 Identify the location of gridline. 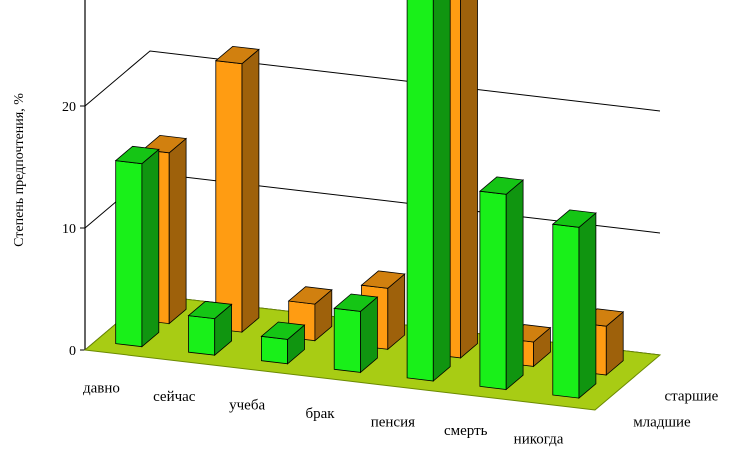
(372, 81).